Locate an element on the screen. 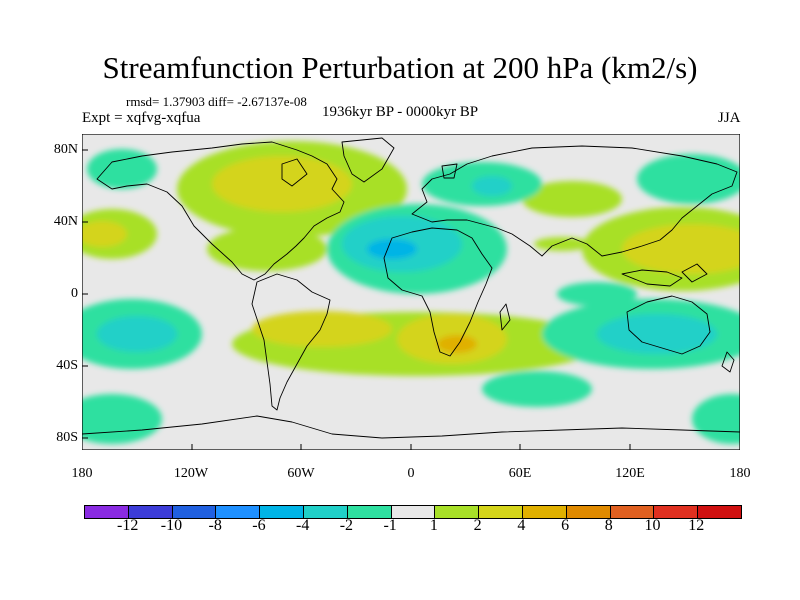 The image size is (800, 600). colorbar-label: 2 is located at coordinates (477, 525).